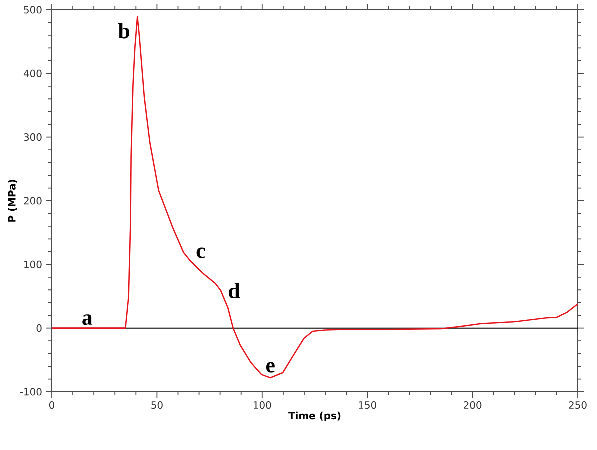  Describe the element at coordinates (314, 417) in the screenshot. I see `x-axis-title: Time (ps)` at that location.